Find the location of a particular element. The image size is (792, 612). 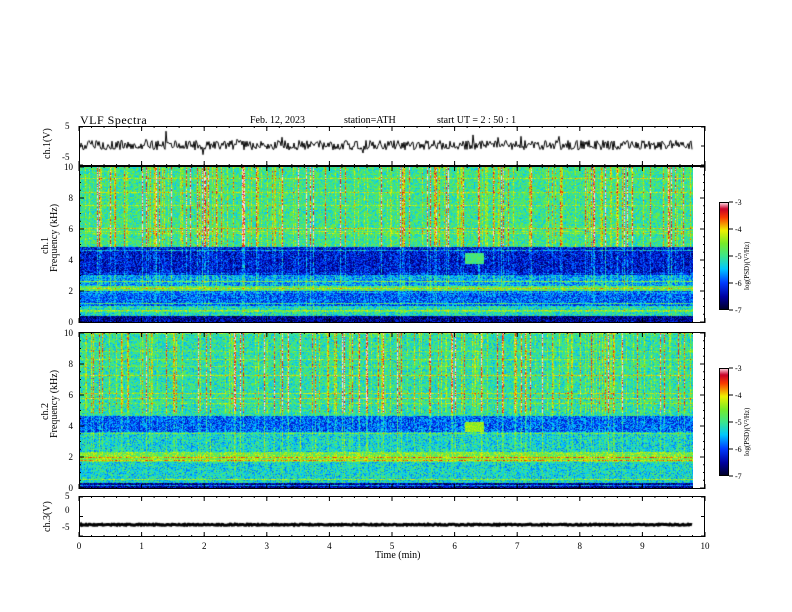

ch1-colorbar-frame is located at coordinates (724, 256).